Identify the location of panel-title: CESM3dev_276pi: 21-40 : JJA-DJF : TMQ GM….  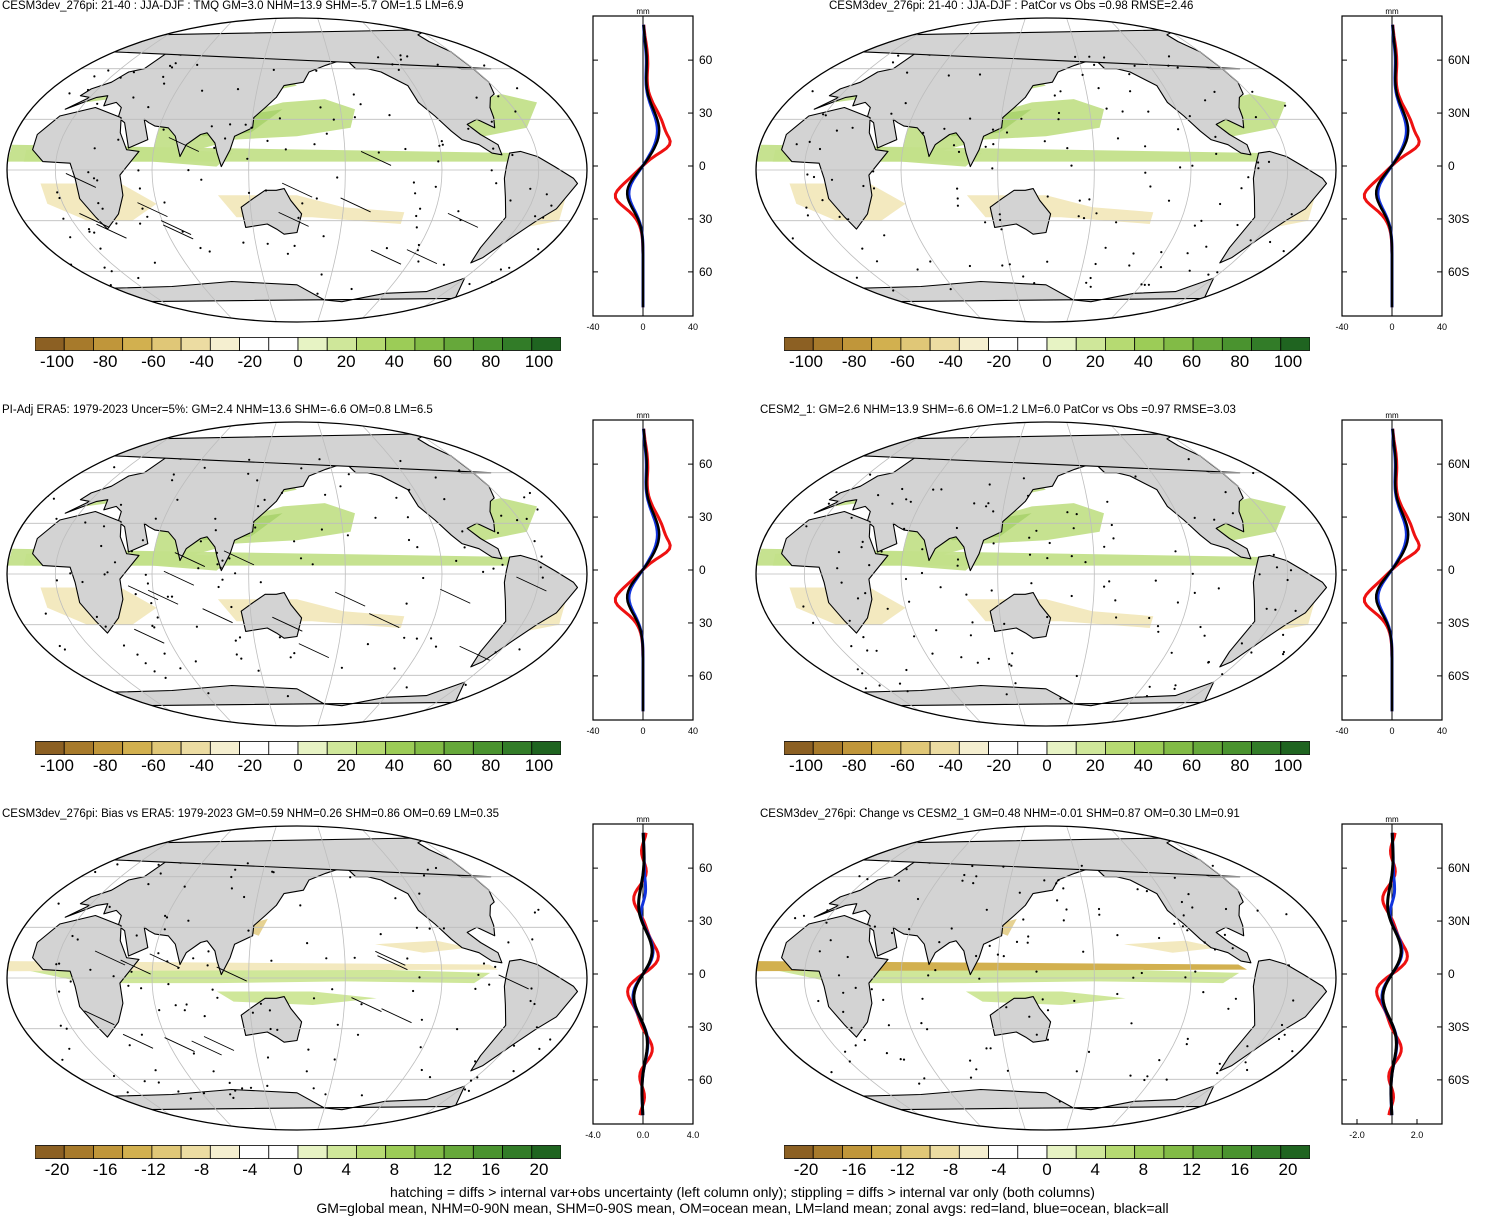
(233, 6).